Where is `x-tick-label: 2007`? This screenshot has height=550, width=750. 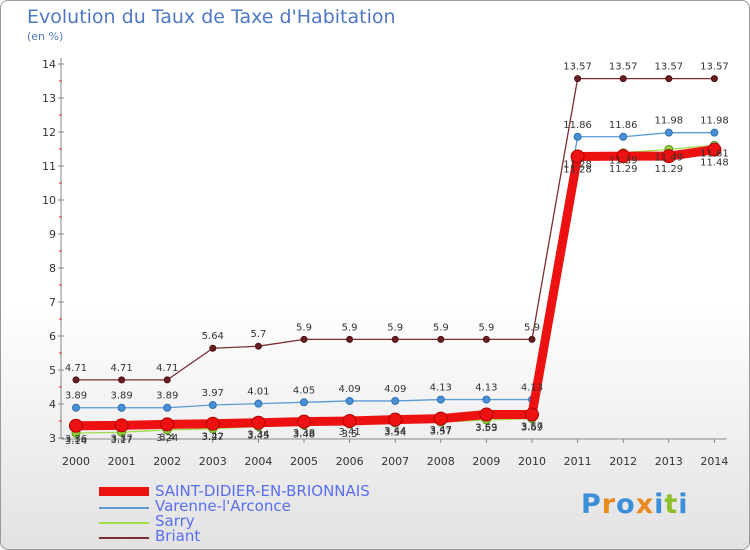
x-tick-label: 2007 is located at coordinates (395, 461).